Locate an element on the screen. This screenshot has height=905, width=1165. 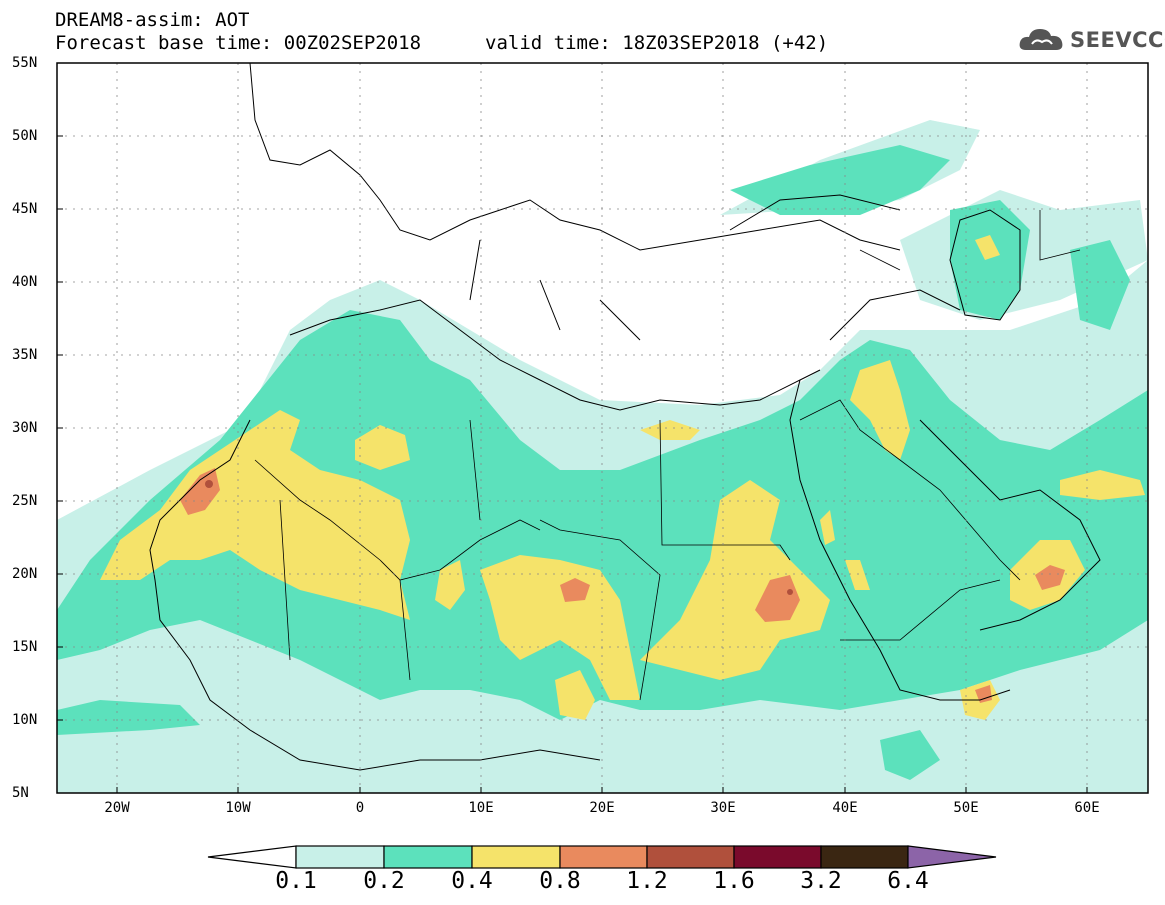
colorbar-label-0.4: 0.4 is located at coordinates (472, 881).